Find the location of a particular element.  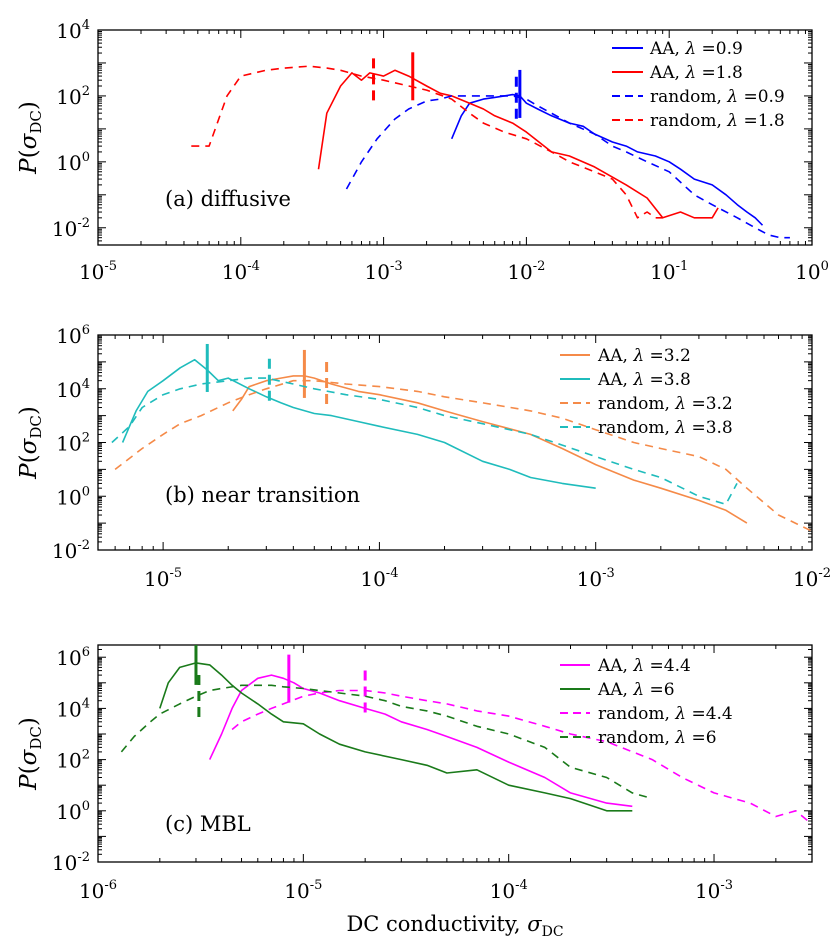

series-line-AA-1.8 is located at coordinates (518, 144).